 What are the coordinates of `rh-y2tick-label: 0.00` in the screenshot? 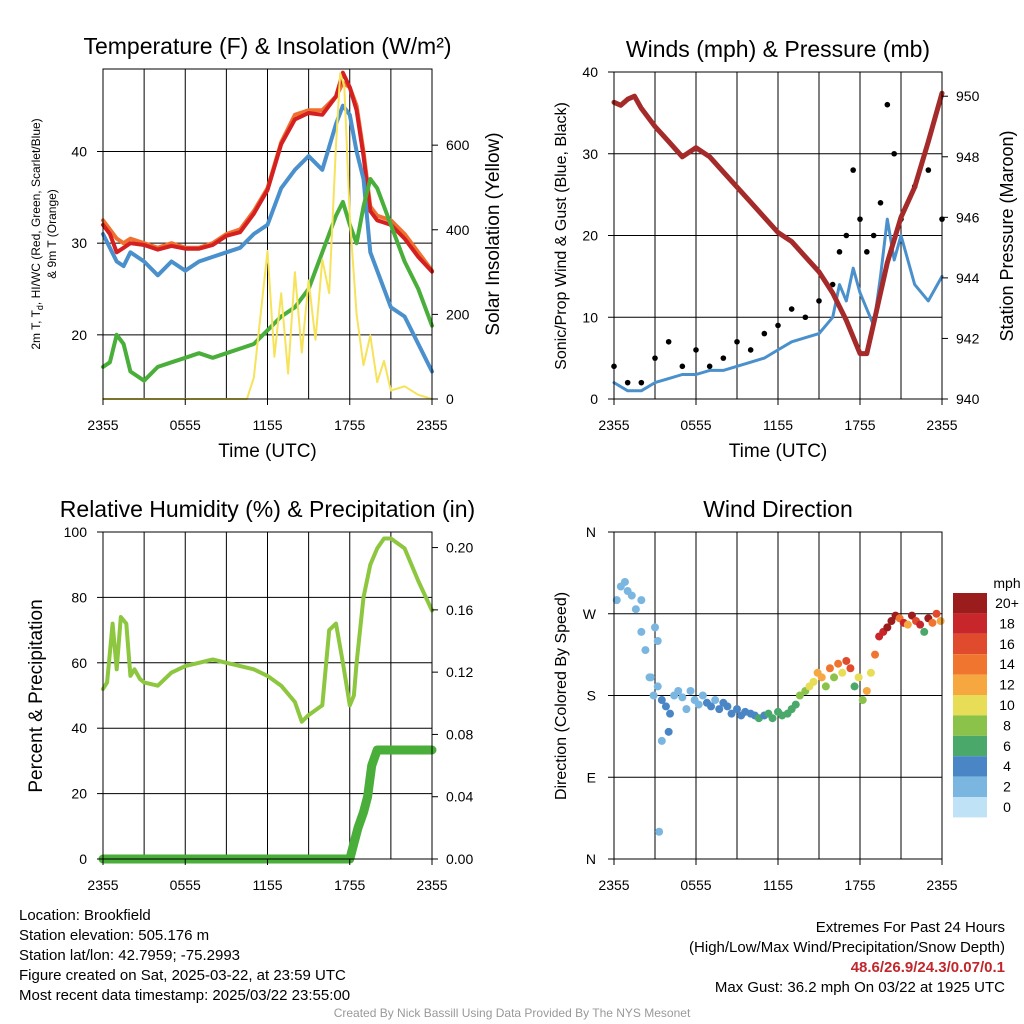 It's located at (459, 859).